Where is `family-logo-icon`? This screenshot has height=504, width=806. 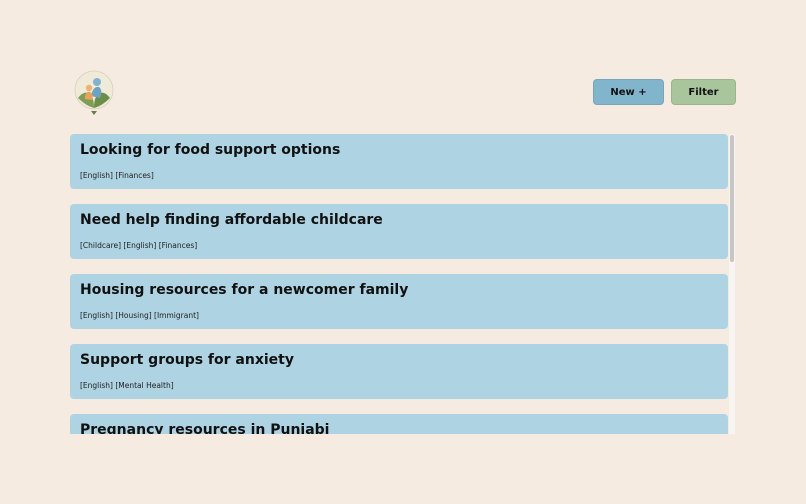 family-logo-icon is located at coordinates (94, 92).